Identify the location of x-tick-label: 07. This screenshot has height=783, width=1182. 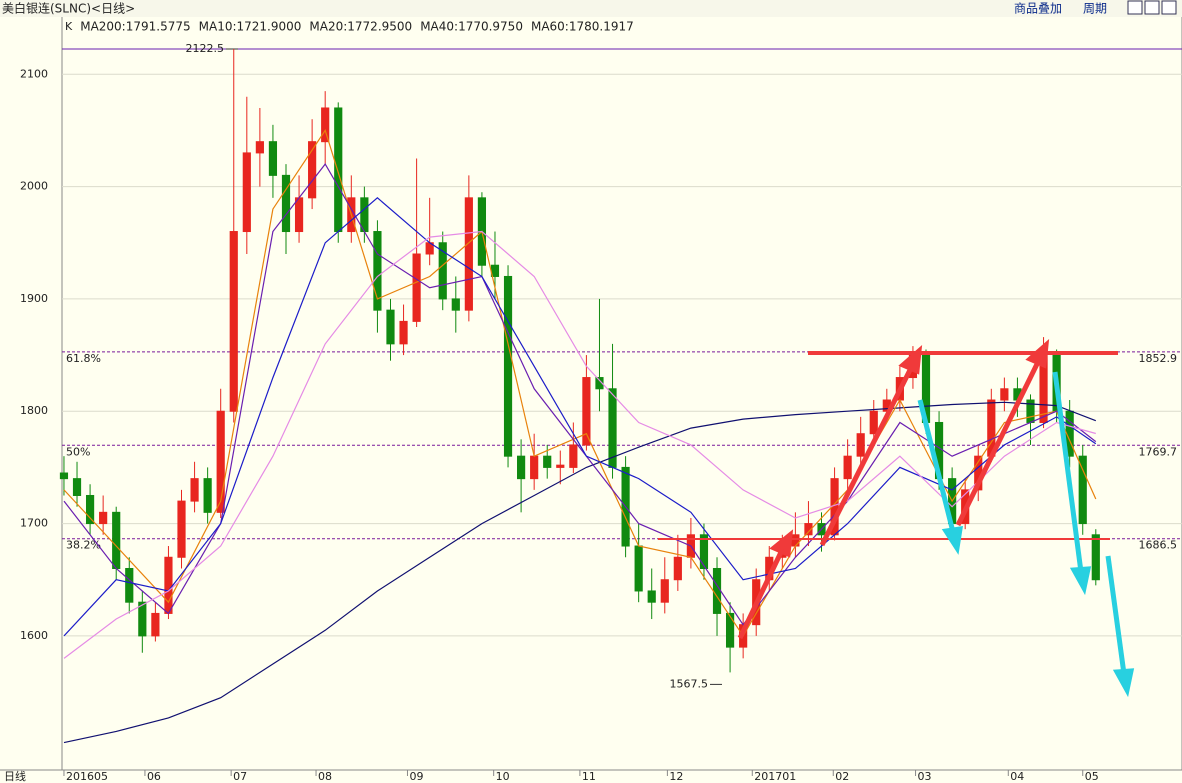
(240, 776).